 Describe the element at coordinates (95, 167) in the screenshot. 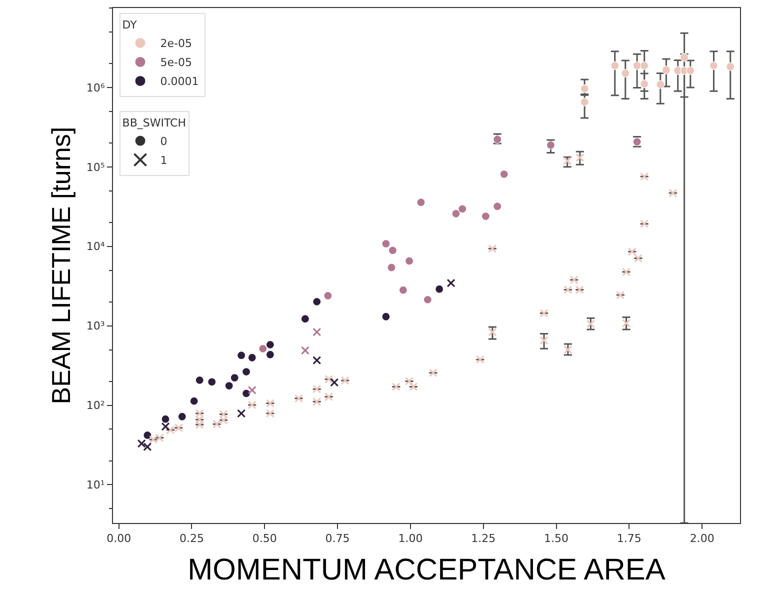

I see `y-tick-label: 10⁵` at that location.